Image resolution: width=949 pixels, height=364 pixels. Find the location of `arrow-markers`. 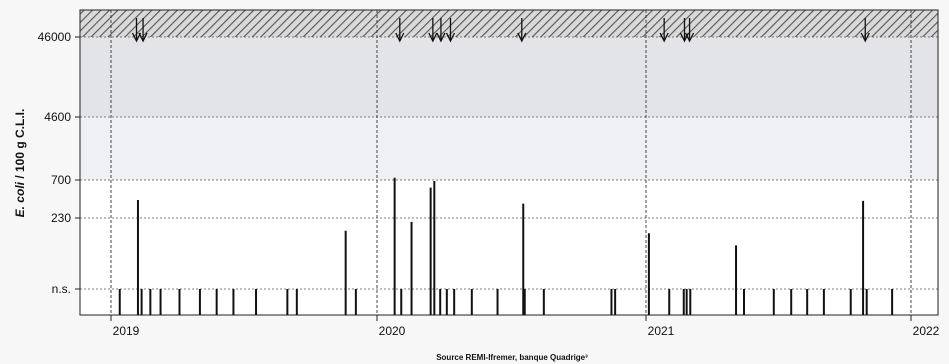

arrow-markers is located at coordinates (500, 30).